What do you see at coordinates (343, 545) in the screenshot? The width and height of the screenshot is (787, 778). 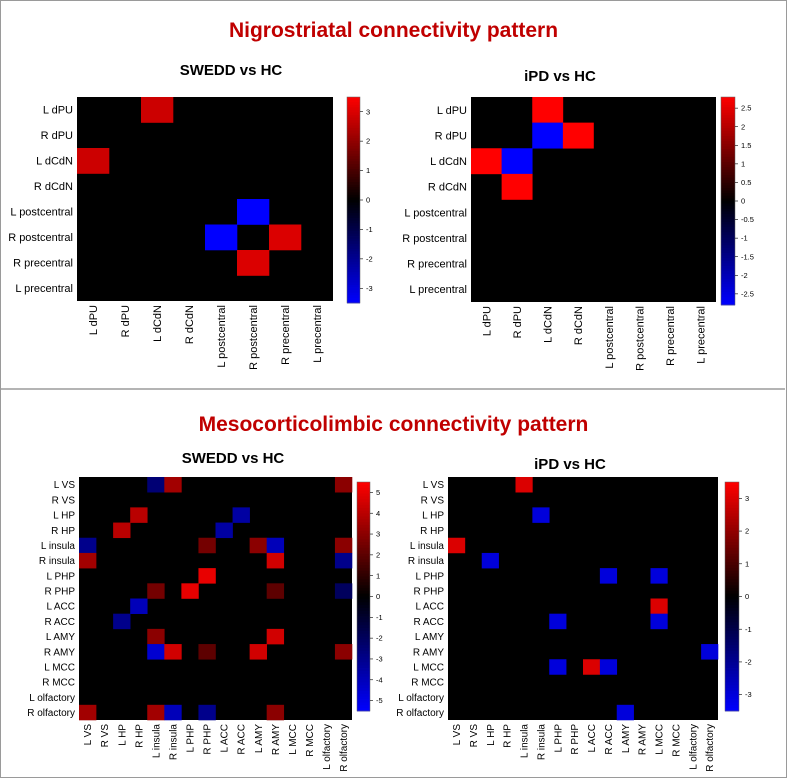 I see `heatmap-cell-mcl-swedd-r4-c15` at bounding box center [343, 545].